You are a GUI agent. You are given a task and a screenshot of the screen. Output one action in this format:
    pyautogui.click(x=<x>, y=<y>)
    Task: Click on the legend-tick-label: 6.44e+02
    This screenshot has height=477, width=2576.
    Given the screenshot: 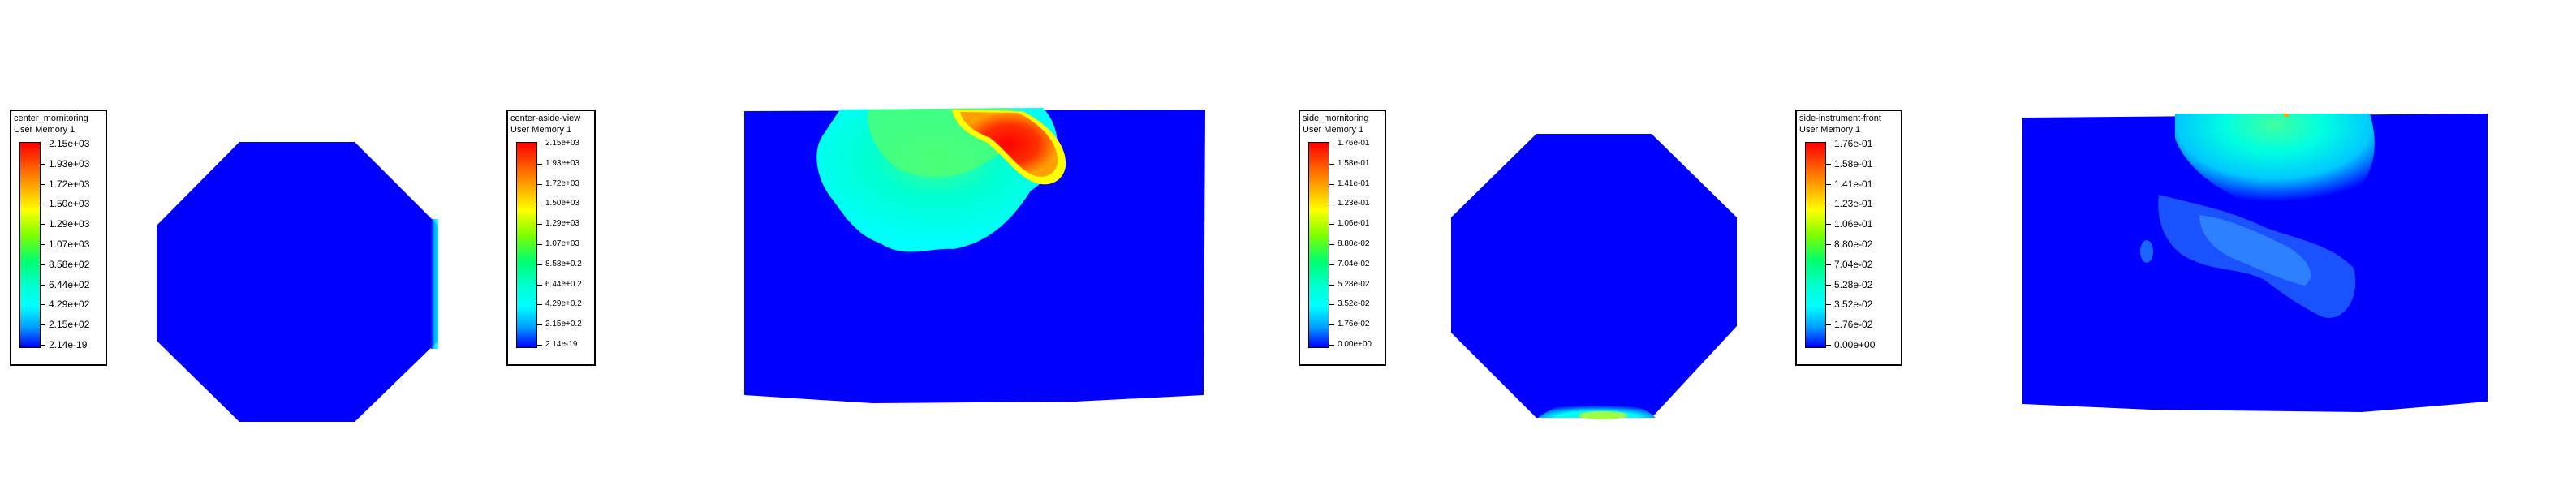 What is the action you would take?
    pyautogui.click(x=69, y=285)
    